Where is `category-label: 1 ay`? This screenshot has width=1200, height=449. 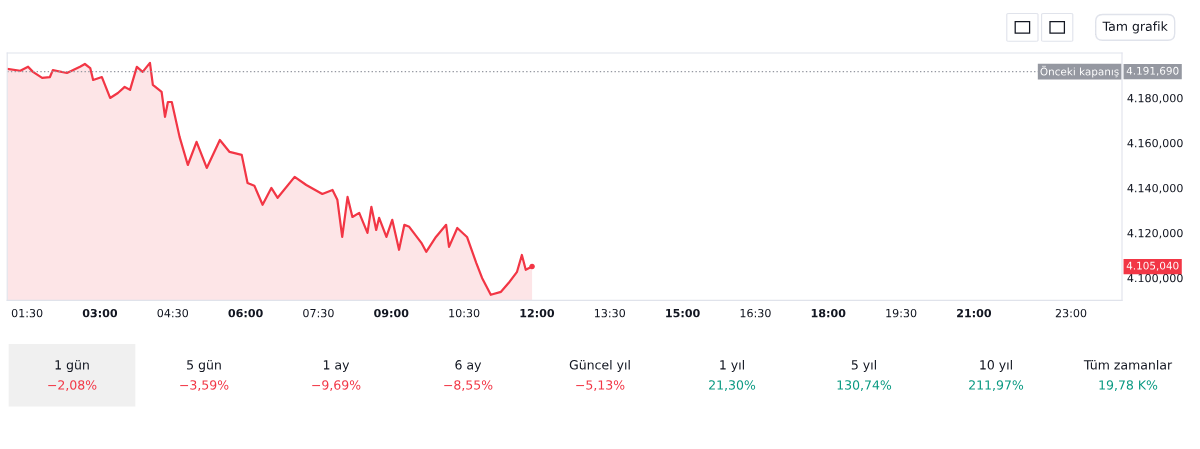
category-label: 1 ay is located at coordinates (336, 366).